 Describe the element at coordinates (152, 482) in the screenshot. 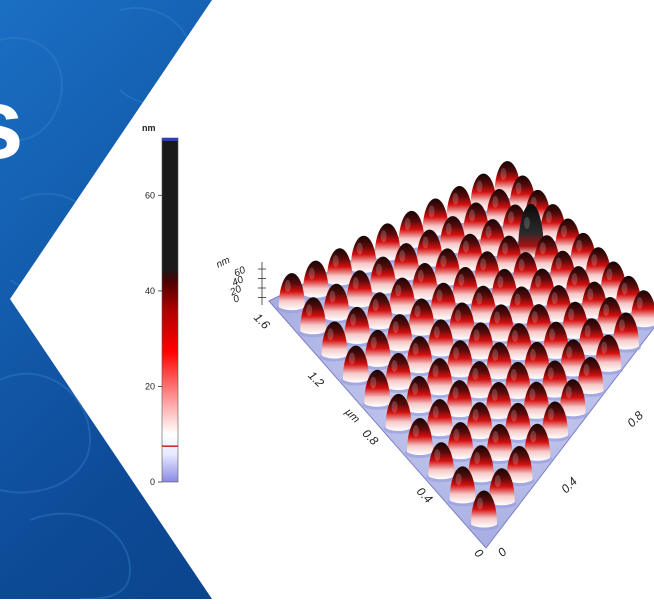

I see `colorbar-tick-label: 0` at that location.